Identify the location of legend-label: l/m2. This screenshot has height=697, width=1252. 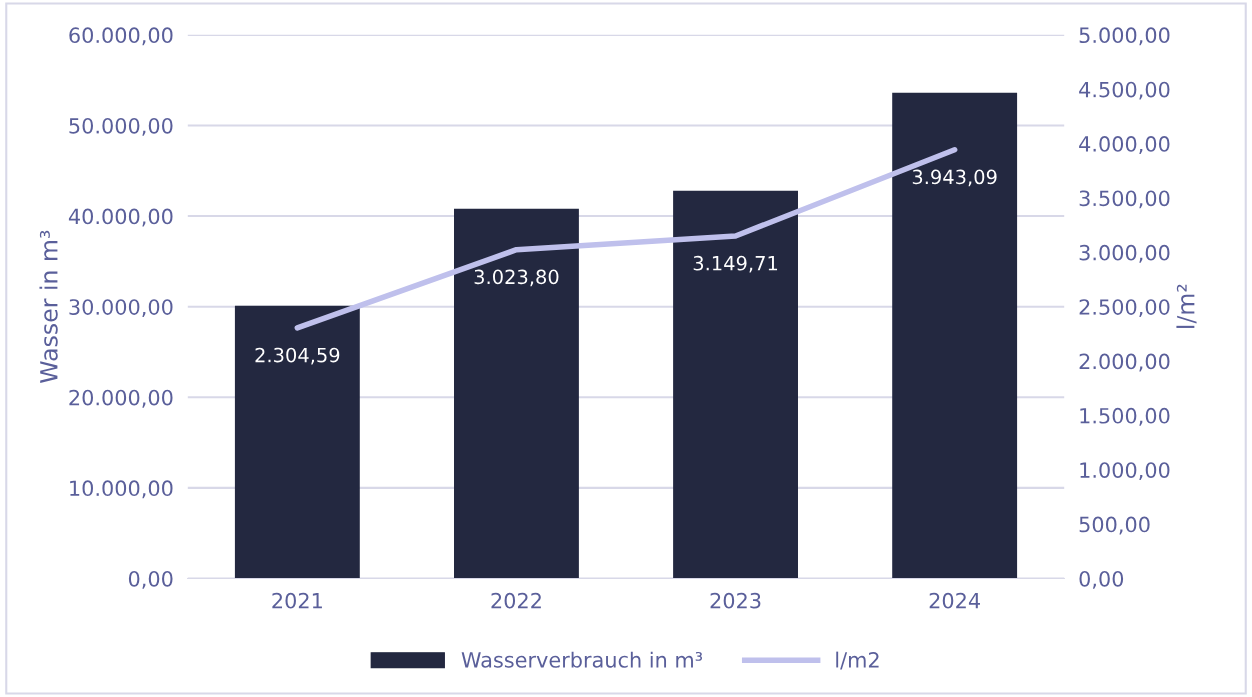
(857, 660).